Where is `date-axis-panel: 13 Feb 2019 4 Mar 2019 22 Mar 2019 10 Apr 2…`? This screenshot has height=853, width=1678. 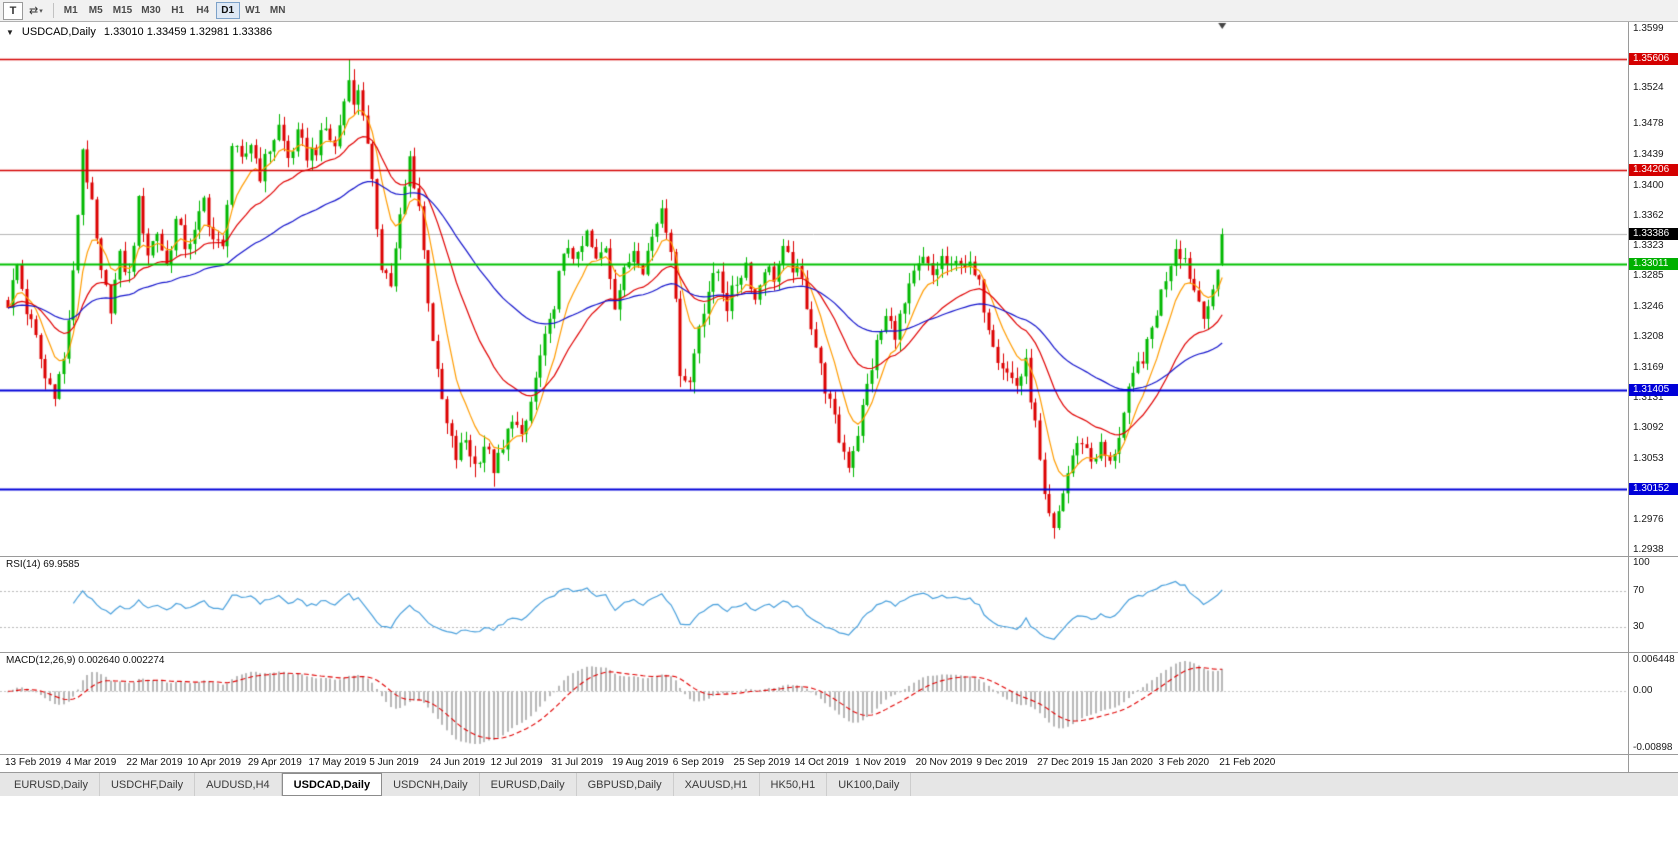
date-axis-panel: 13 Feb 2019 4 Mar 2019 22 Mar 2019 10 Apr 2… is located at coordinates (839, 763).